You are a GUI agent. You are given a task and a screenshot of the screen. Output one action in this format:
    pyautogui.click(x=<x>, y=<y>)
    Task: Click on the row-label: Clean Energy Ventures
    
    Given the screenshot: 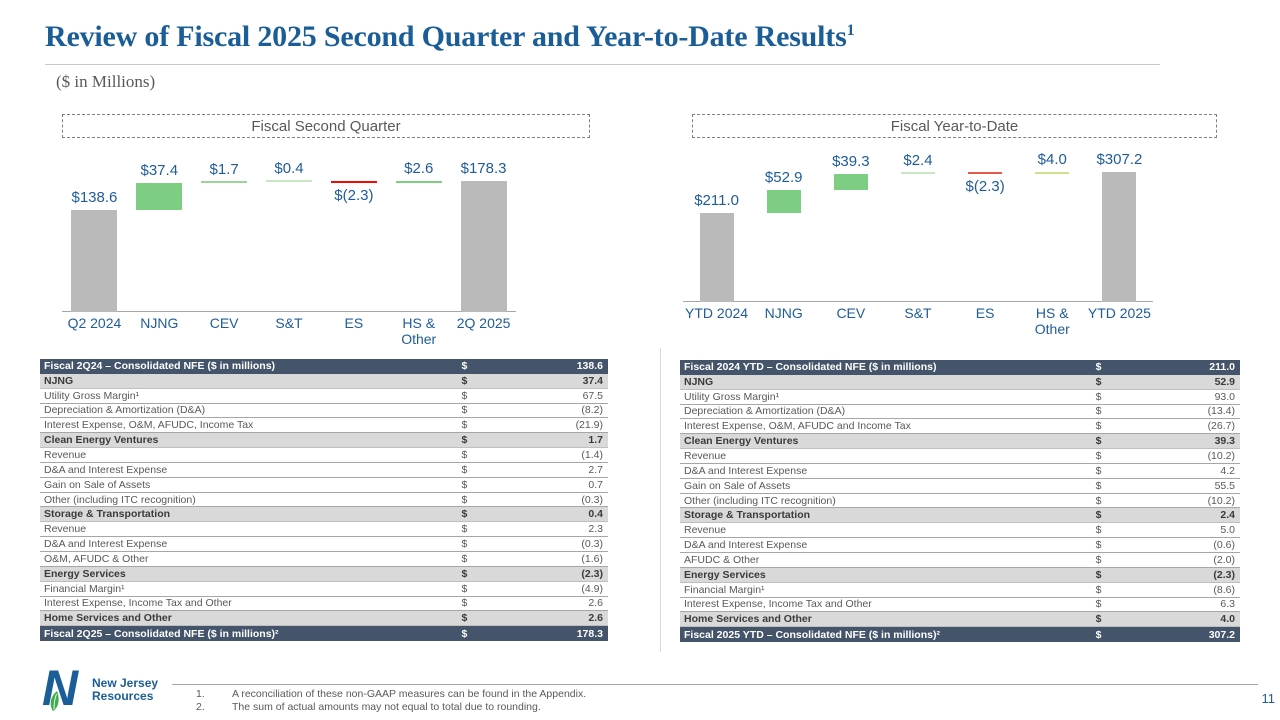 What is the action you would take?
    pyautogui.click(x=741, y=441)
    